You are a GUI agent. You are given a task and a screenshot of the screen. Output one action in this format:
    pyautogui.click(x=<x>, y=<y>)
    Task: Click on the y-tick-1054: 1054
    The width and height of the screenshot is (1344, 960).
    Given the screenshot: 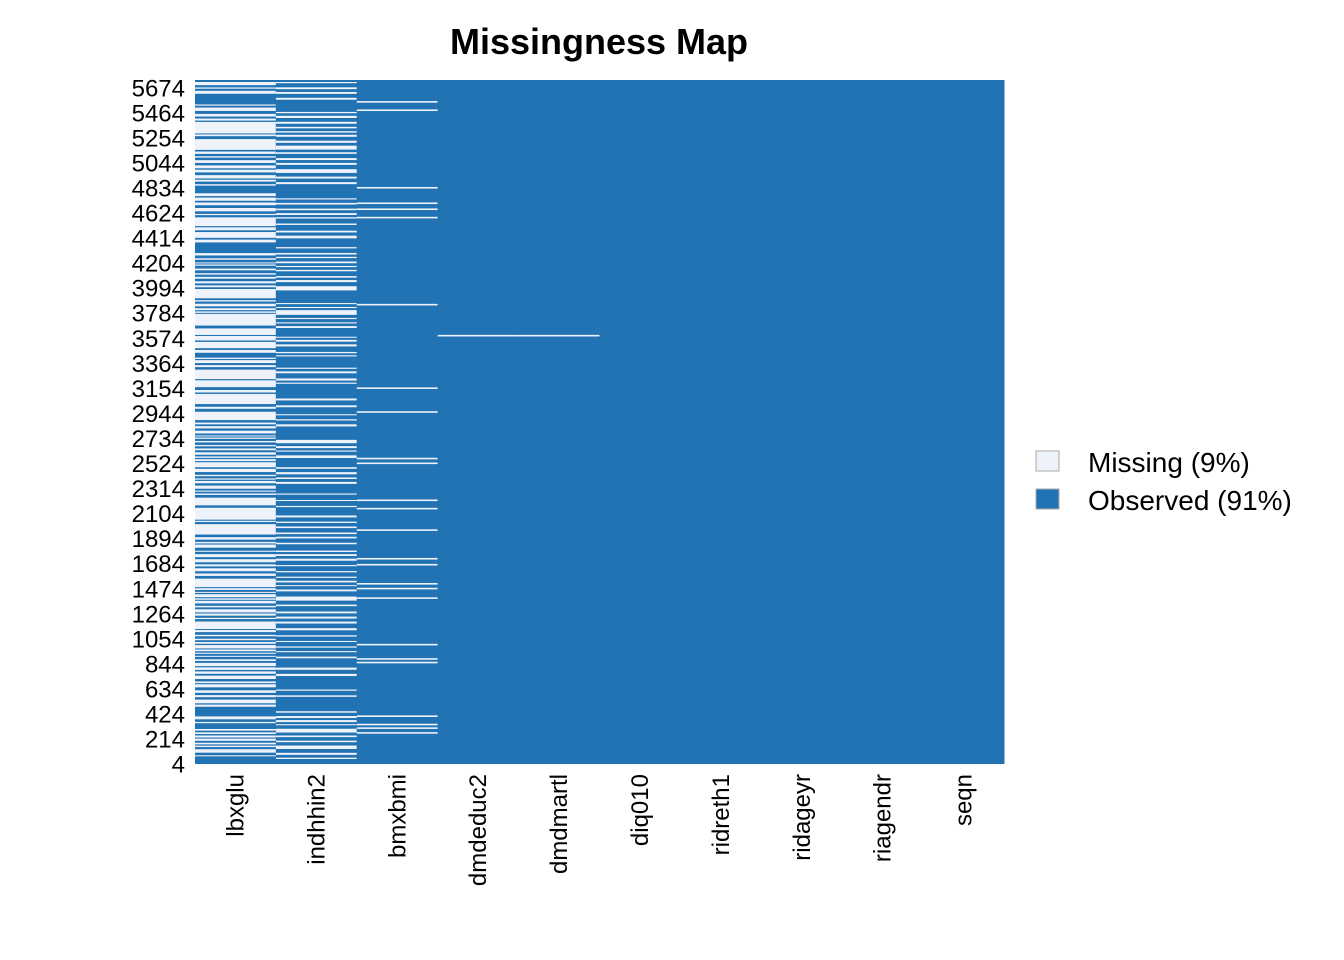 What is the action you would take?
    pyautogui.click(x=158, y=639)
    